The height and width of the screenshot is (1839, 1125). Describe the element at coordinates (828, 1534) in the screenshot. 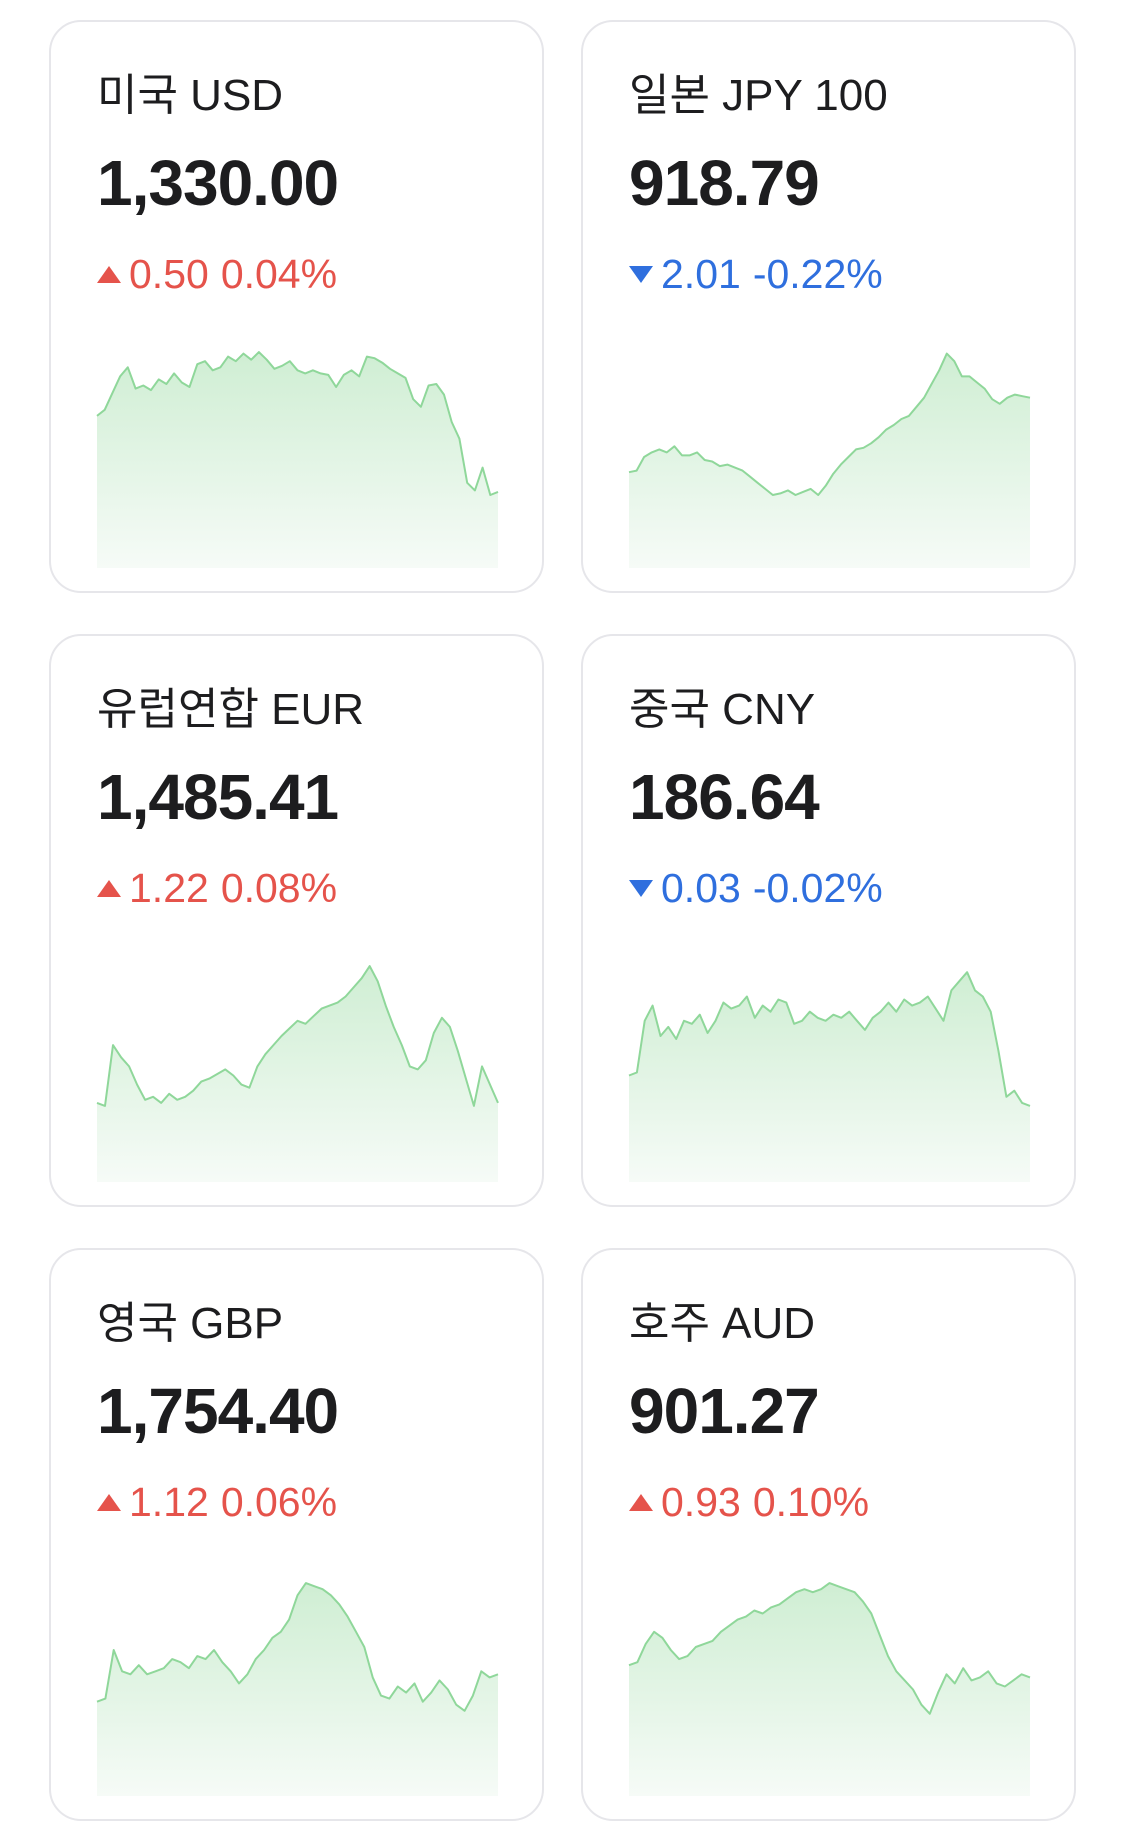

I see `currency-card-aud: 호주 AUD 901.27 0.93 0.10%` at that location.